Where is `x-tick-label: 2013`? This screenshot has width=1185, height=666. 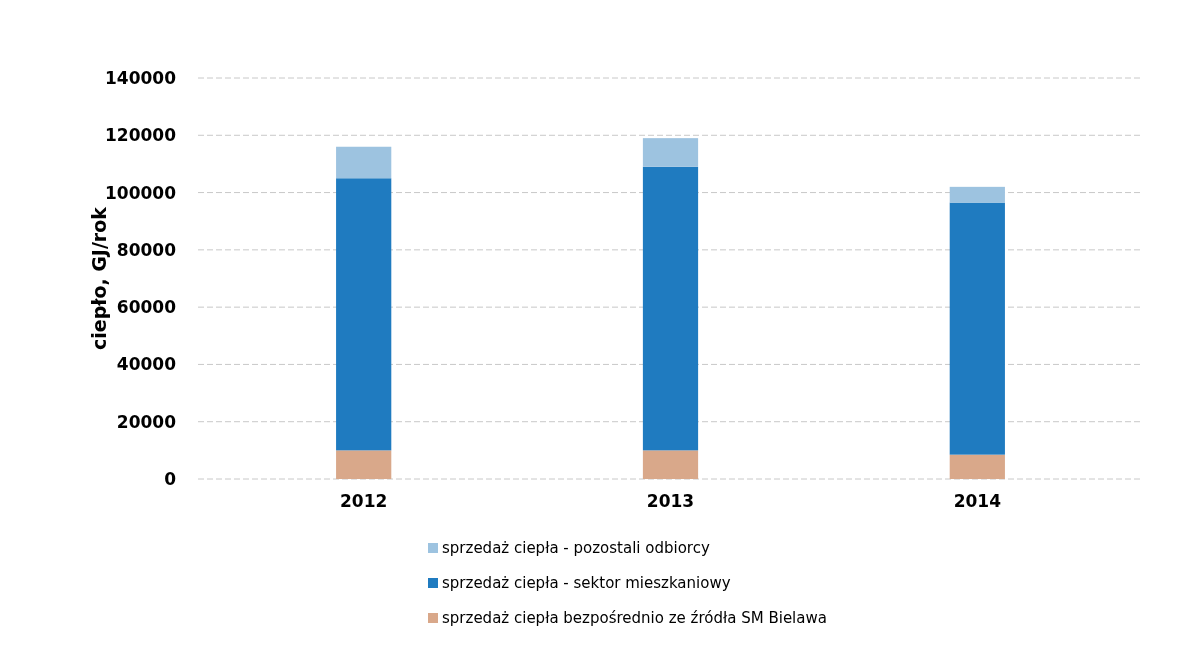
x-tick-label: 2013 is located at coordinates (670, 501).